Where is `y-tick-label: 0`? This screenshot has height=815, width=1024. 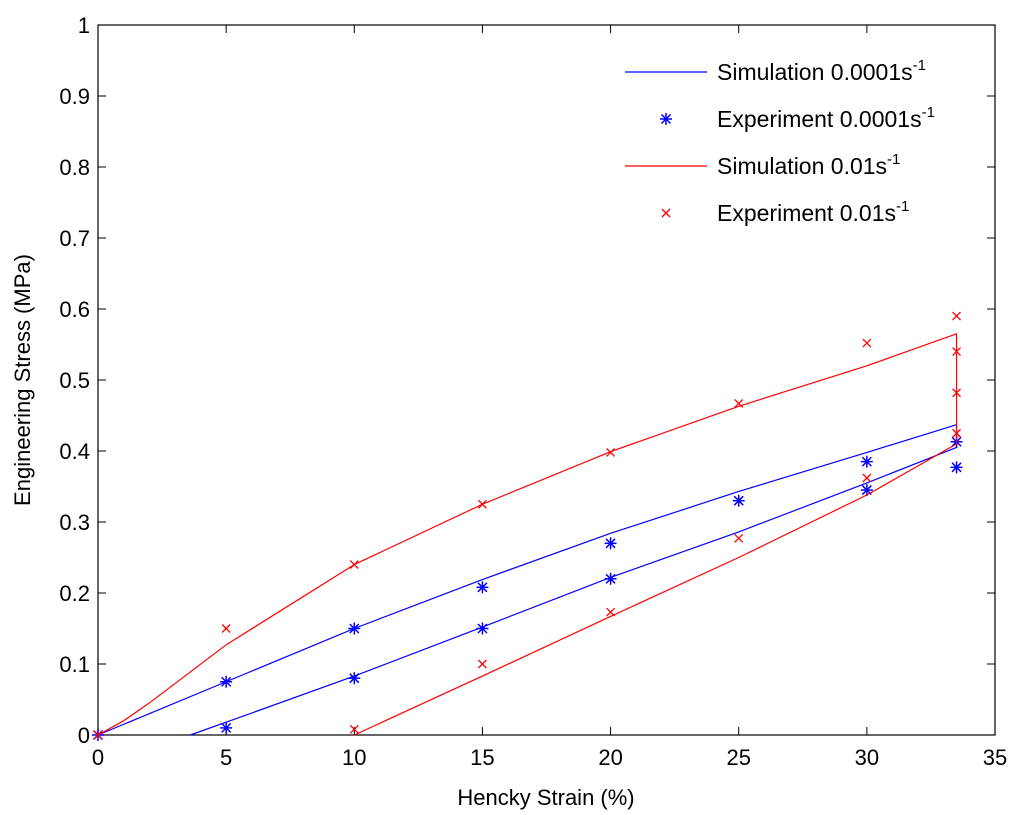 y-tick-label: 0 is located at coordinates (84, 735).